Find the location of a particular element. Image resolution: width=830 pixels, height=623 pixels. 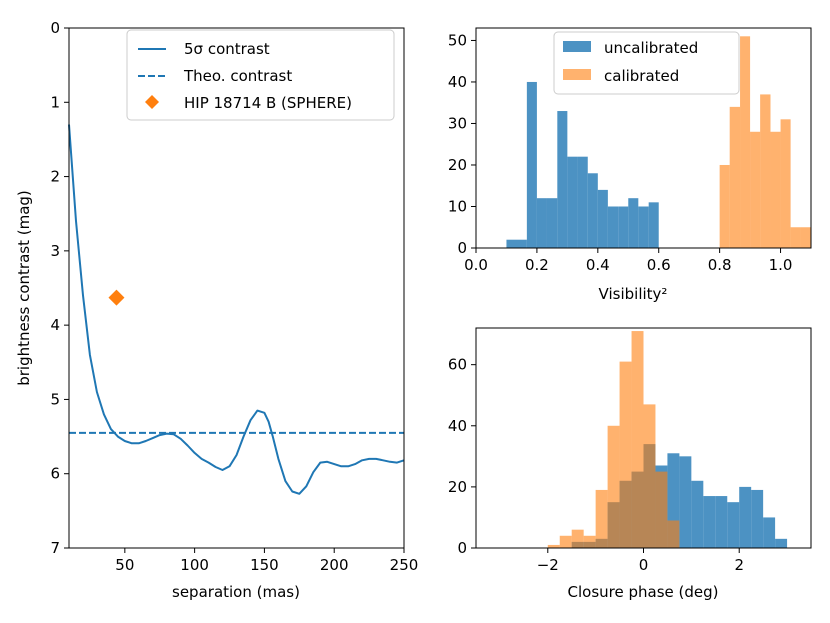

legend-calibrated-swatch is located at coordinates (577, 74).